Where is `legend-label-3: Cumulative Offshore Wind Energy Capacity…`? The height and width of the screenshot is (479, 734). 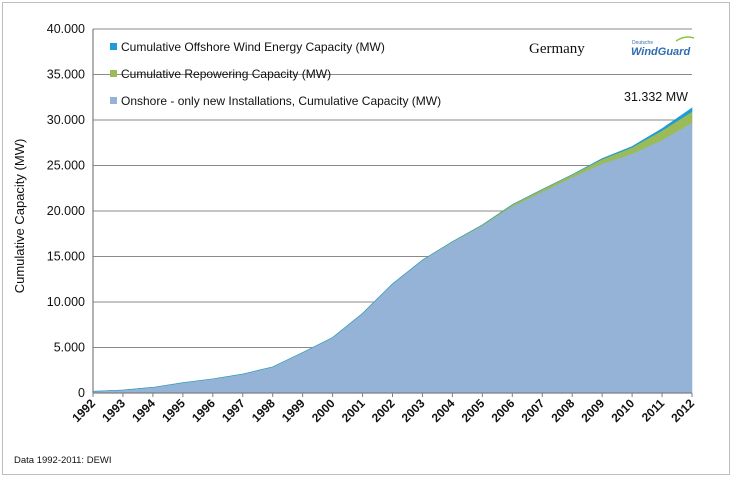
legend-label-3: Cumulative Offshore Wind Energy Capacity… is located at coordinates (253, 47).